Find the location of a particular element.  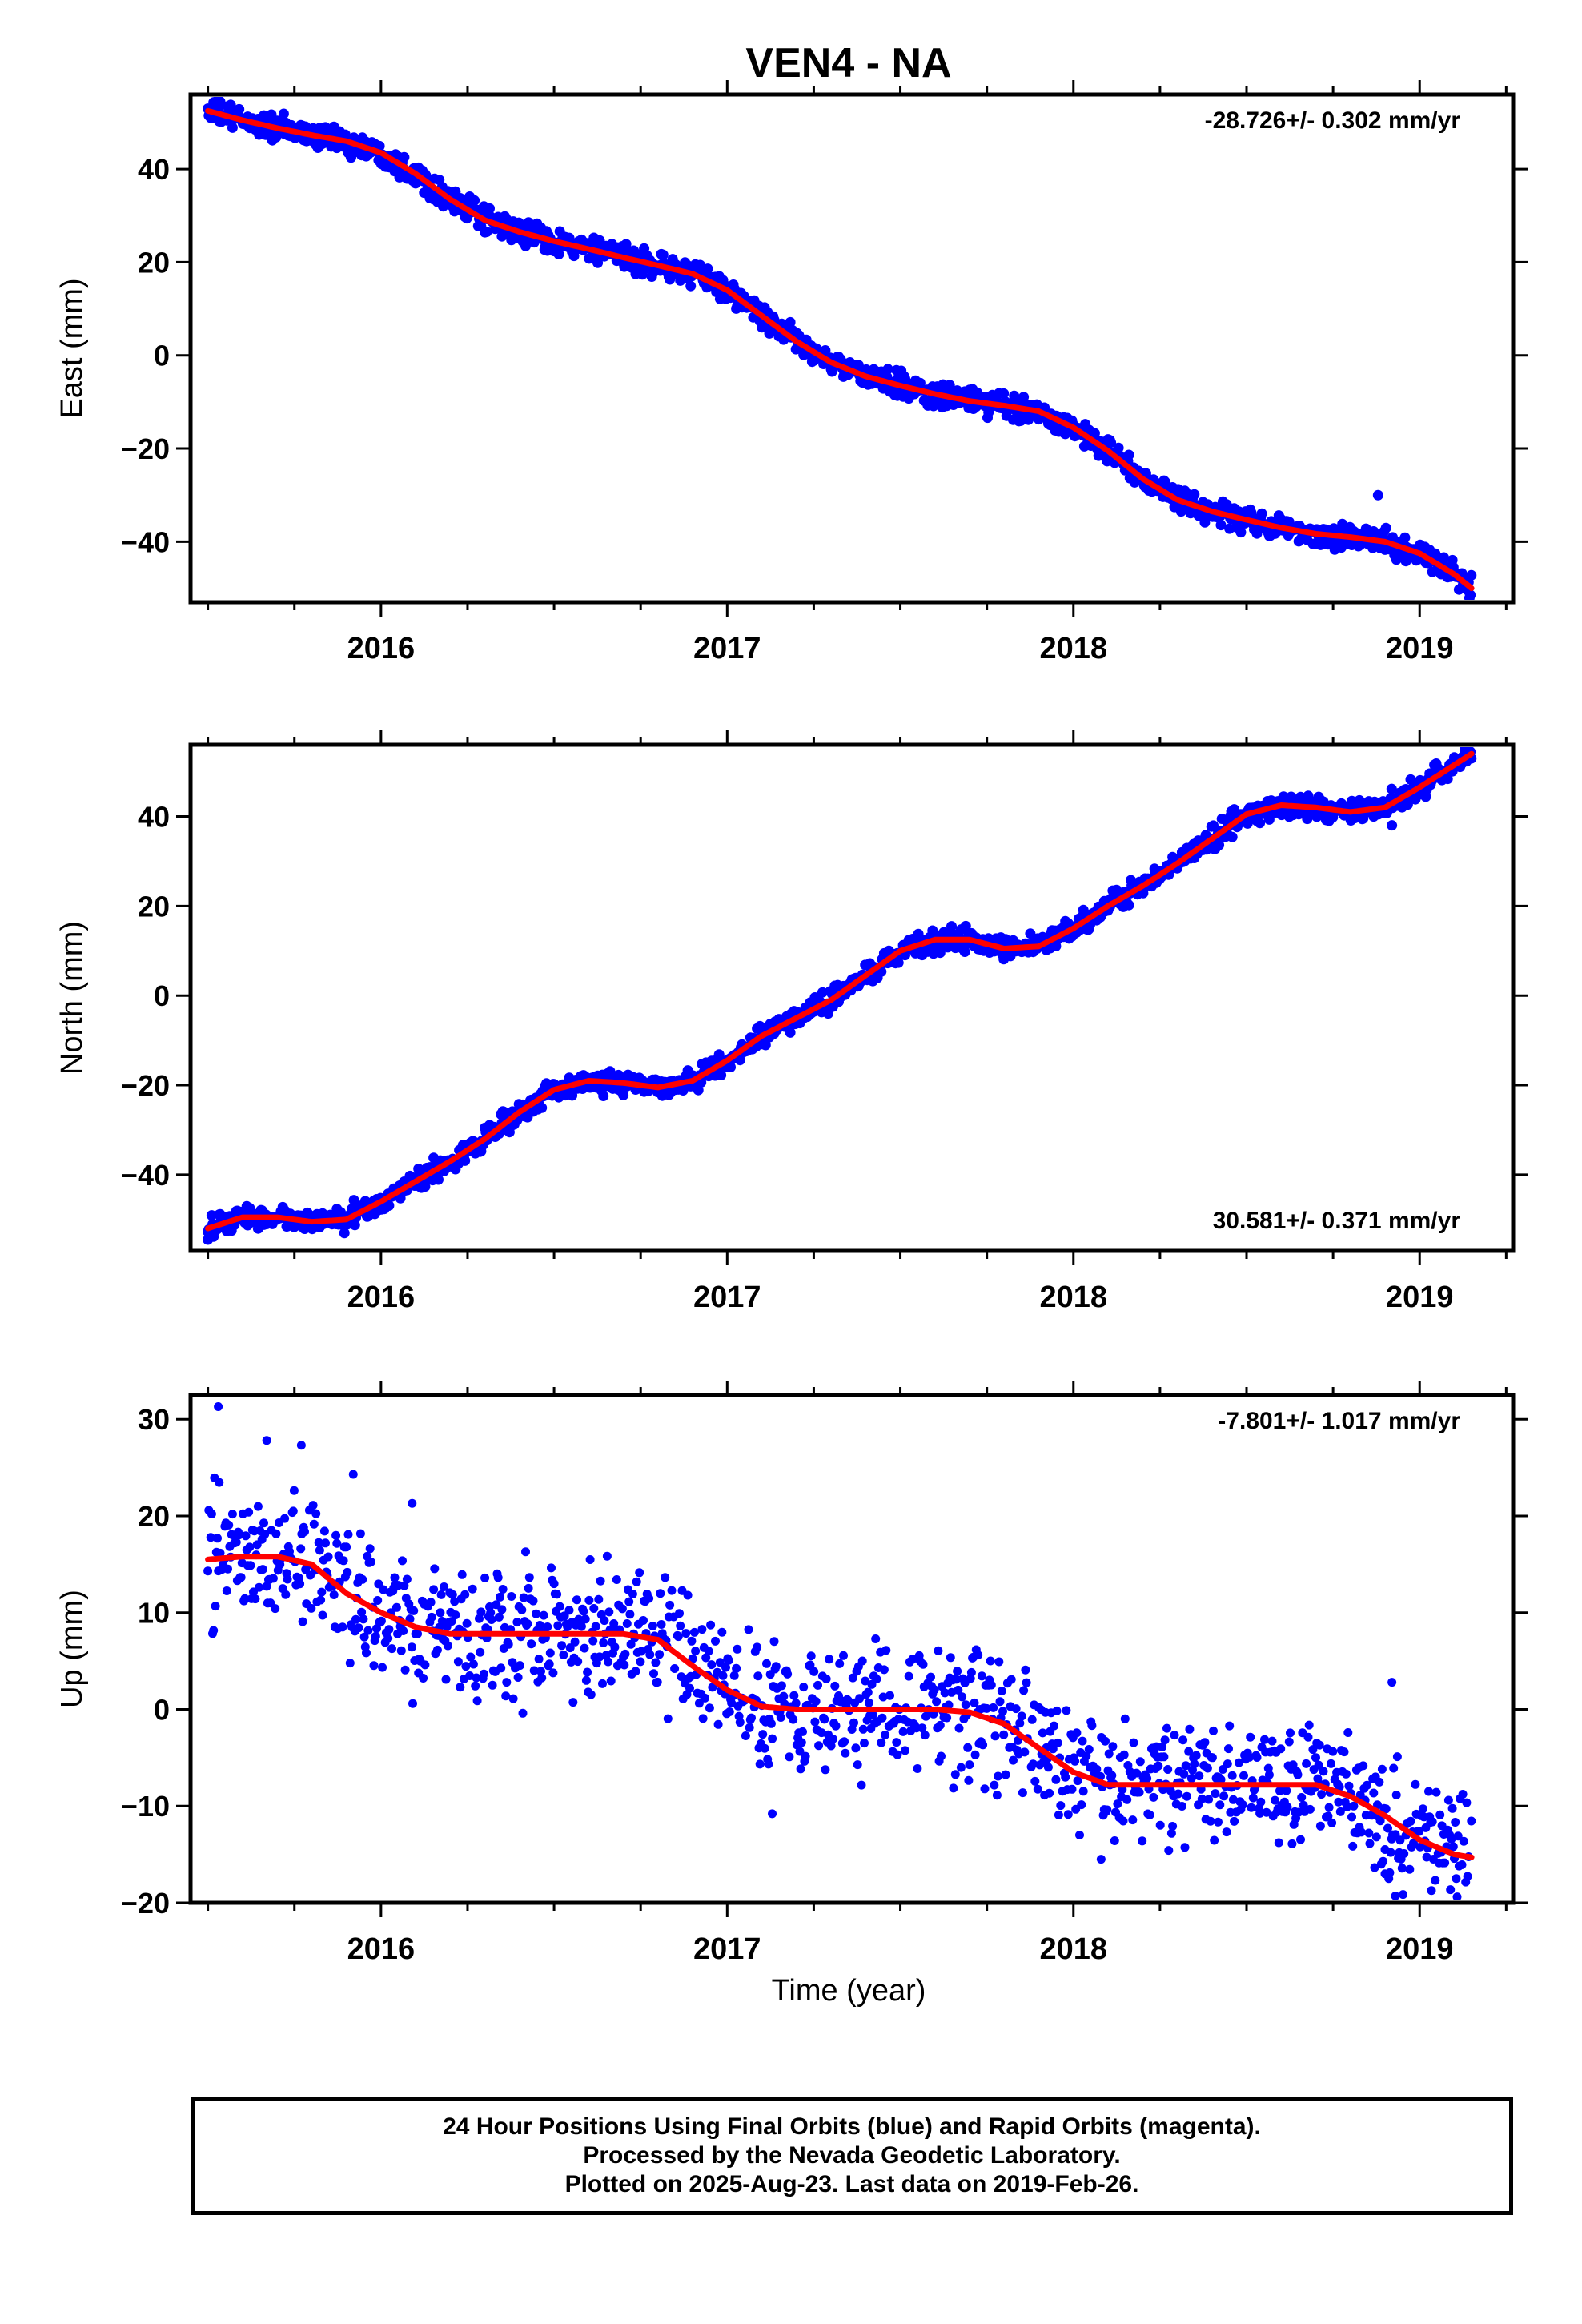

up-x-tick-label: 2016 is located at coordinates (382, 1949).